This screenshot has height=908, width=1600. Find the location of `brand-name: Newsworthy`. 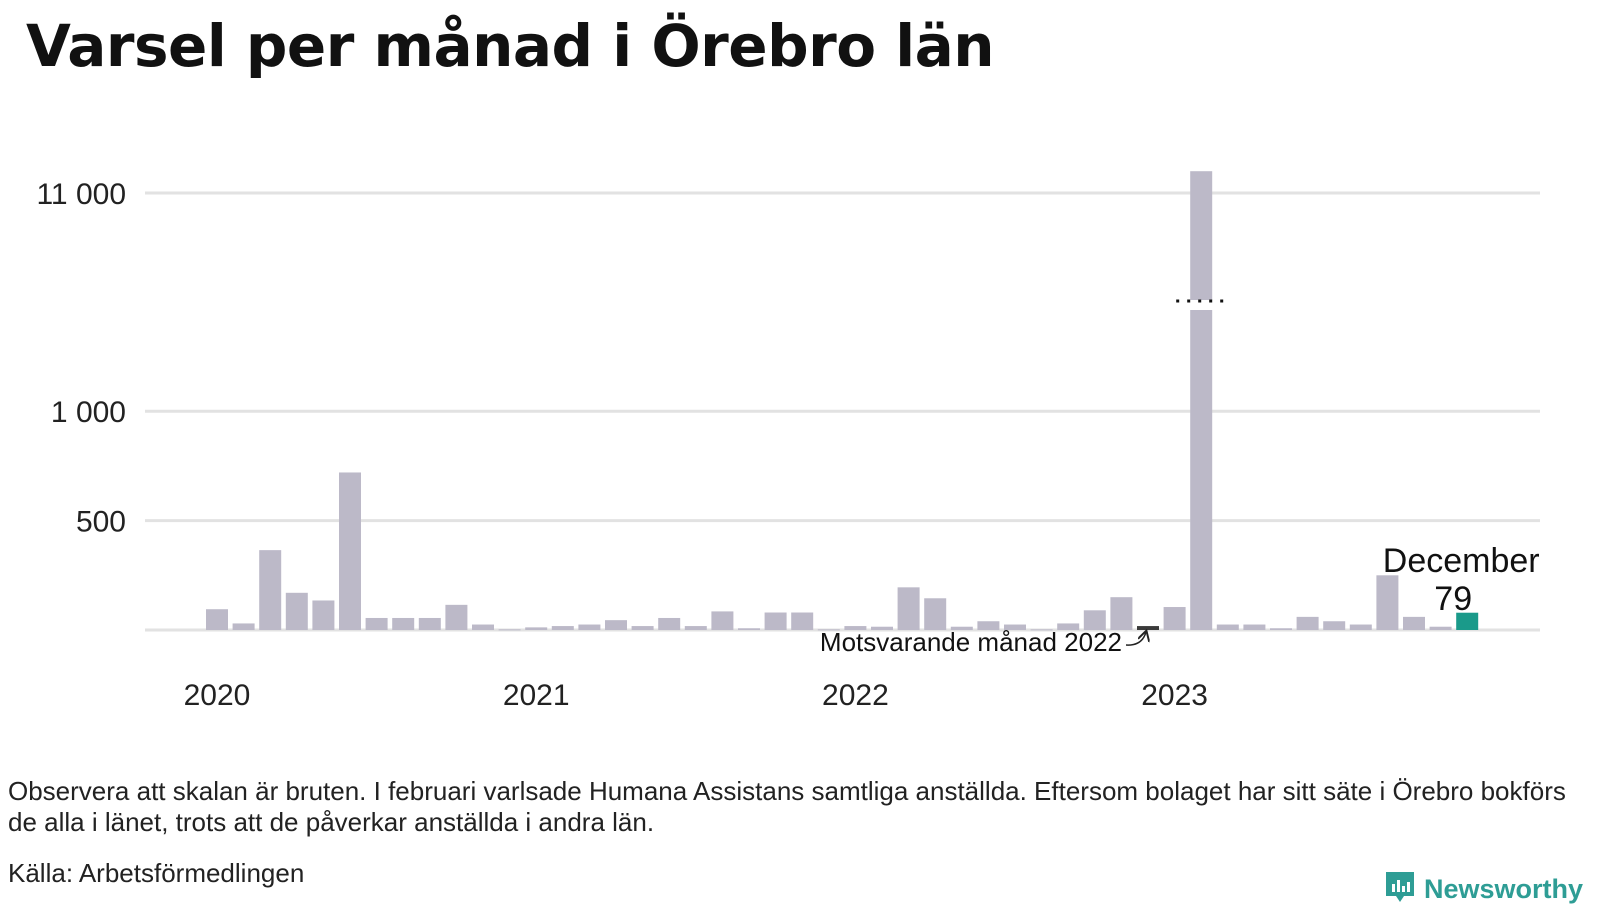

brand-name: Newsworthy is located at coordinates (1504, 888).